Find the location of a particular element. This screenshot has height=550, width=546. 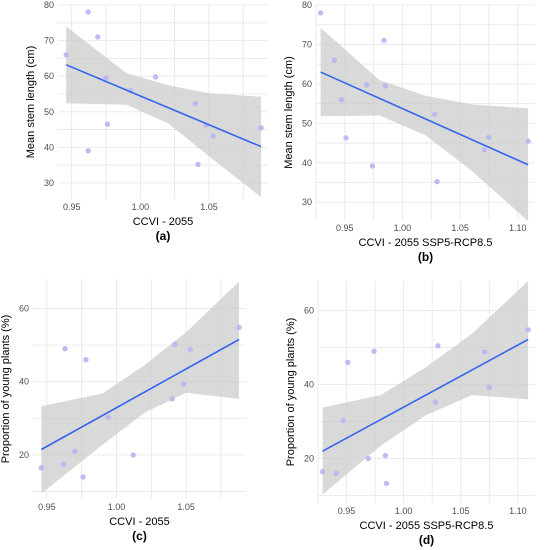

panel-caption: (b) is located at coordinates (425, 257).